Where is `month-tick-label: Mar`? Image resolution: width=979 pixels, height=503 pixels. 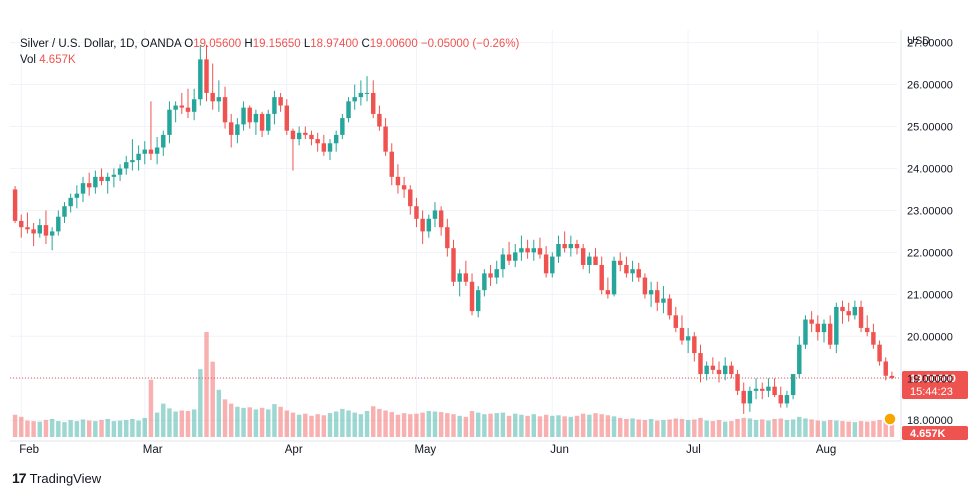
month-tick-label: Mar is located at coordinates (153, 450).